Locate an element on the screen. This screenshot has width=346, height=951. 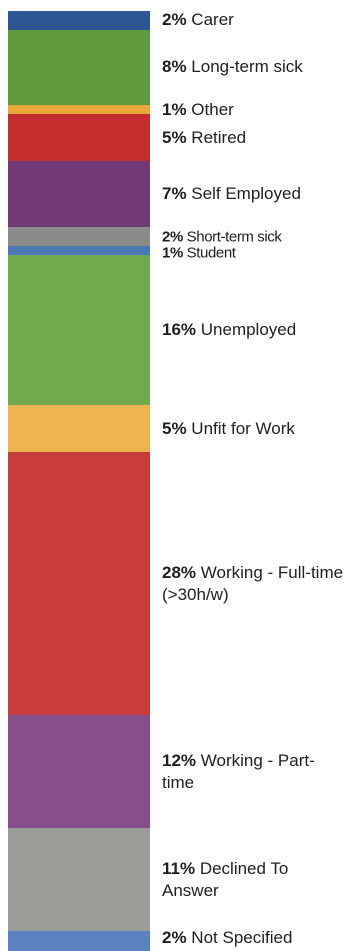
segment-label: 8% Long-term sick is located at coordinates (253, 67).